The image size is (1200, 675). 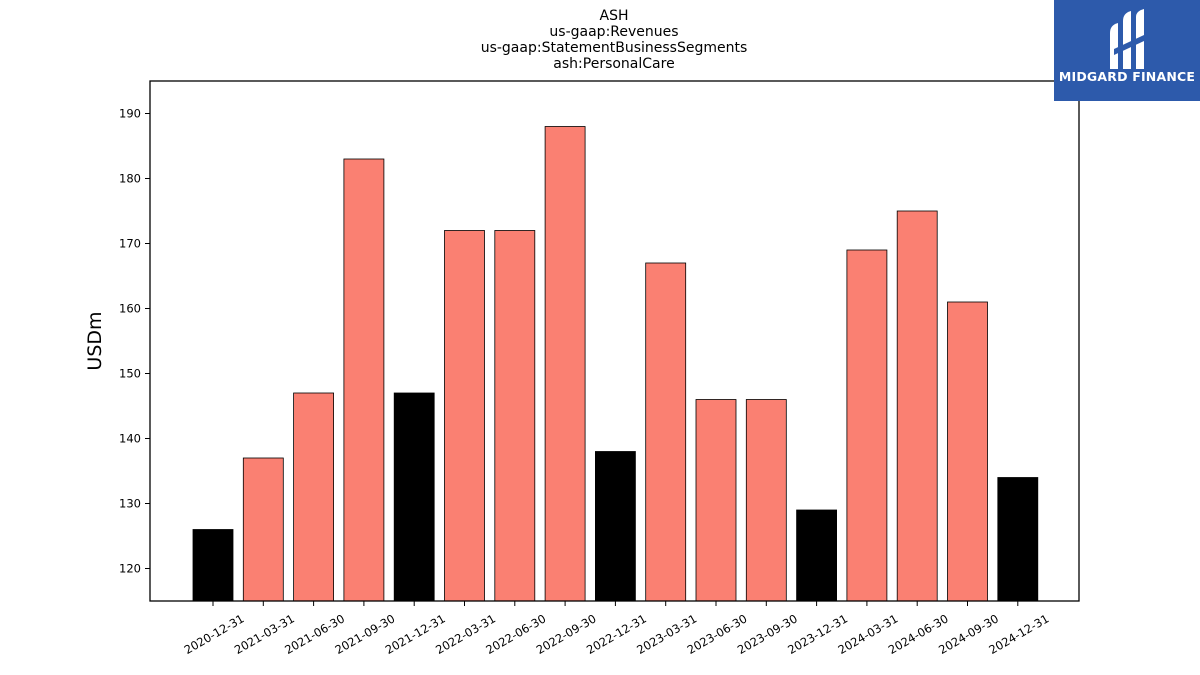 I want to click on y-axis: 120 130 140 150 160 170 180 190, so click(x=134, y=341).